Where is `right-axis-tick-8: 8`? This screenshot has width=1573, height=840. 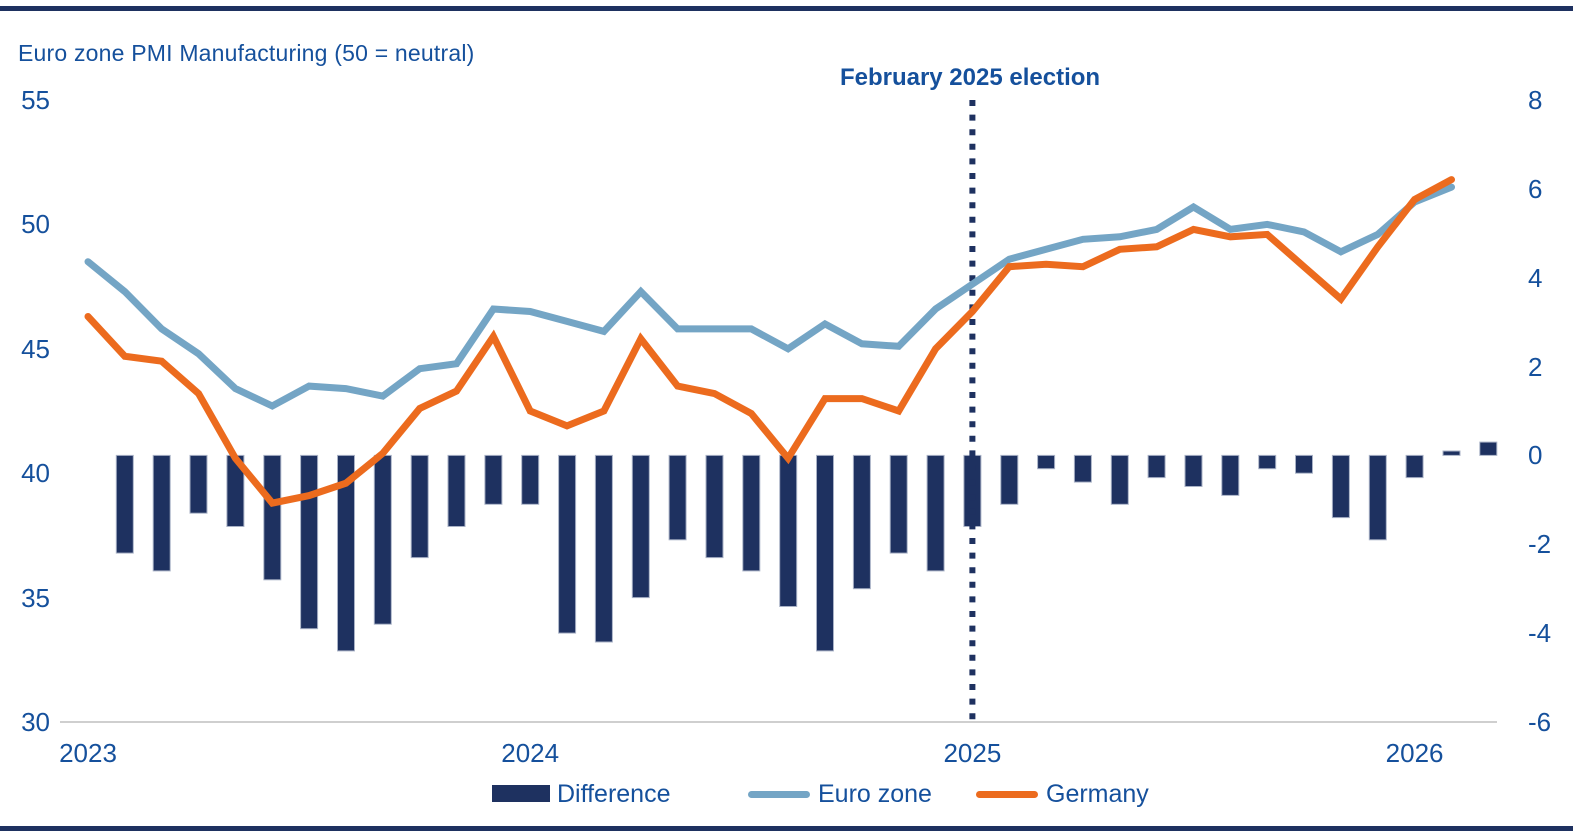 right-axis-tick-8: 8 is located at coordinates (1535, 100).